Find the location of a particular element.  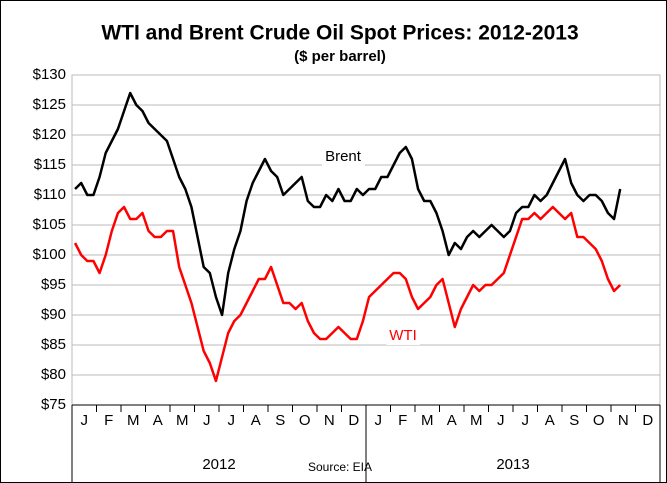

y-tick-label: $115 is located at coordinates (50, 164).